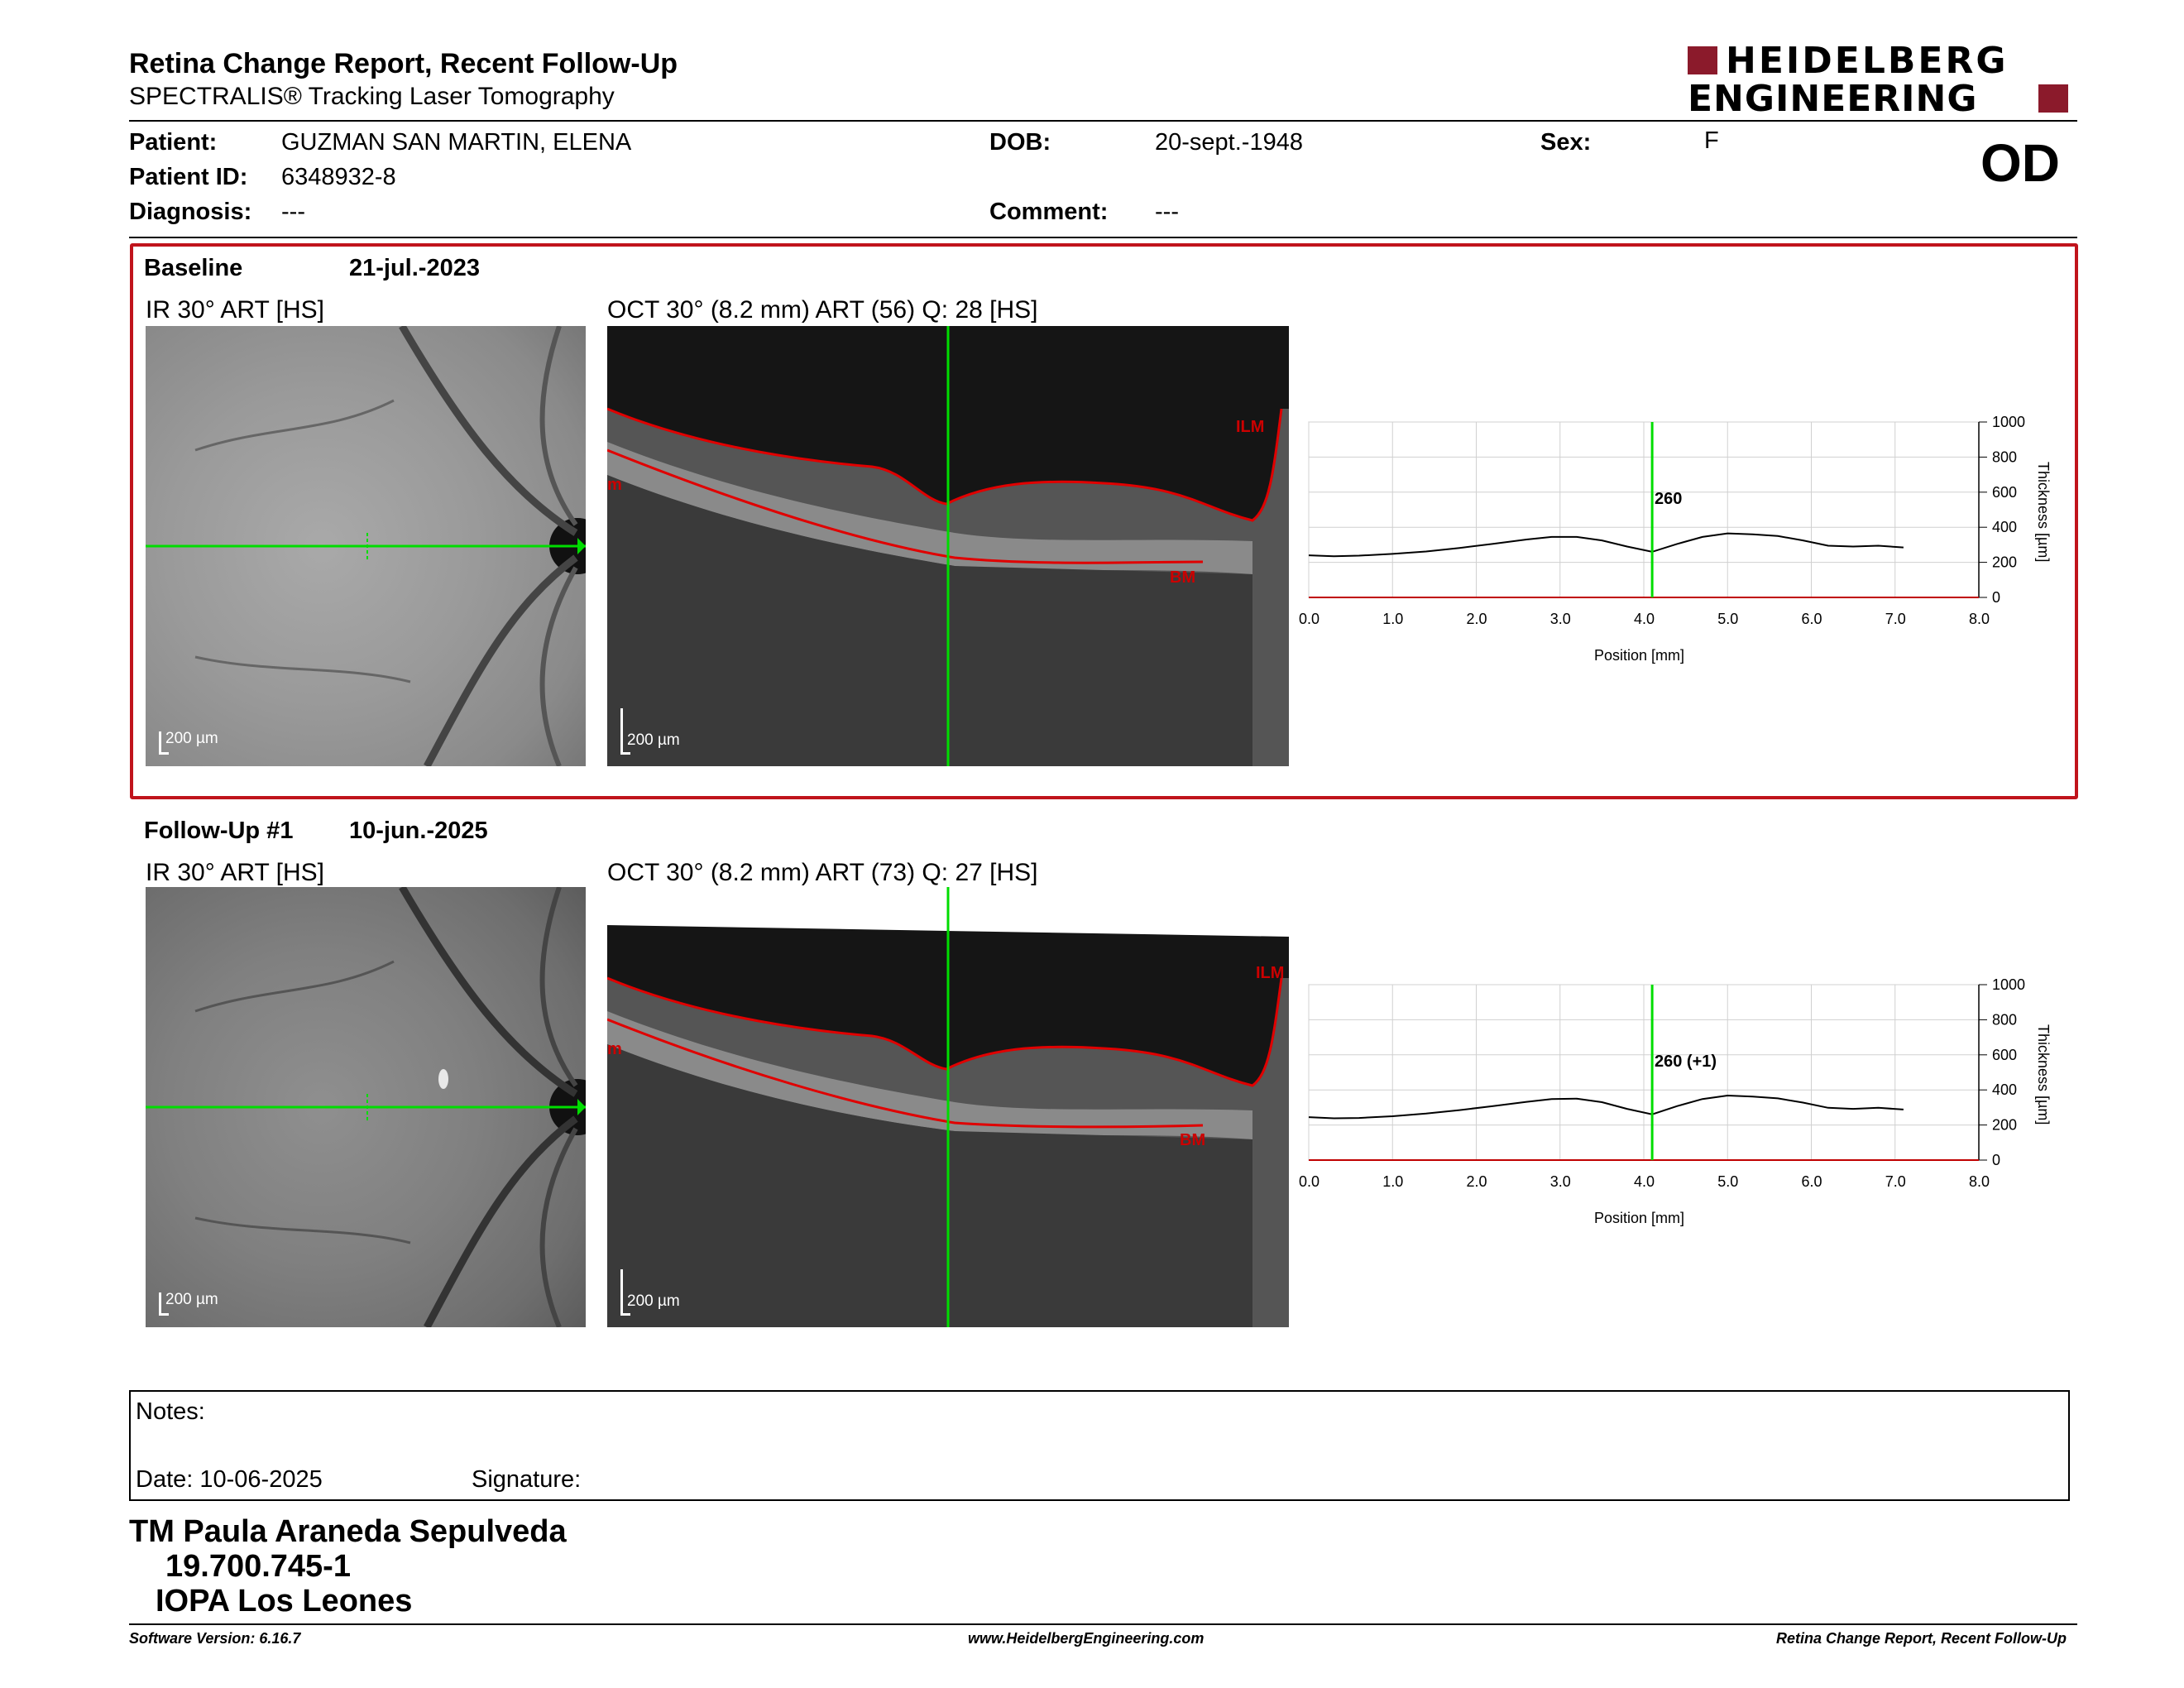 Image resolution: width=2184 pixels, height=1688 pixels. Describe the element at coordinates (456, 142) in the screenshot. I see `patient-name: GUZMAN SAN MARTIN, ELENA` at that location.